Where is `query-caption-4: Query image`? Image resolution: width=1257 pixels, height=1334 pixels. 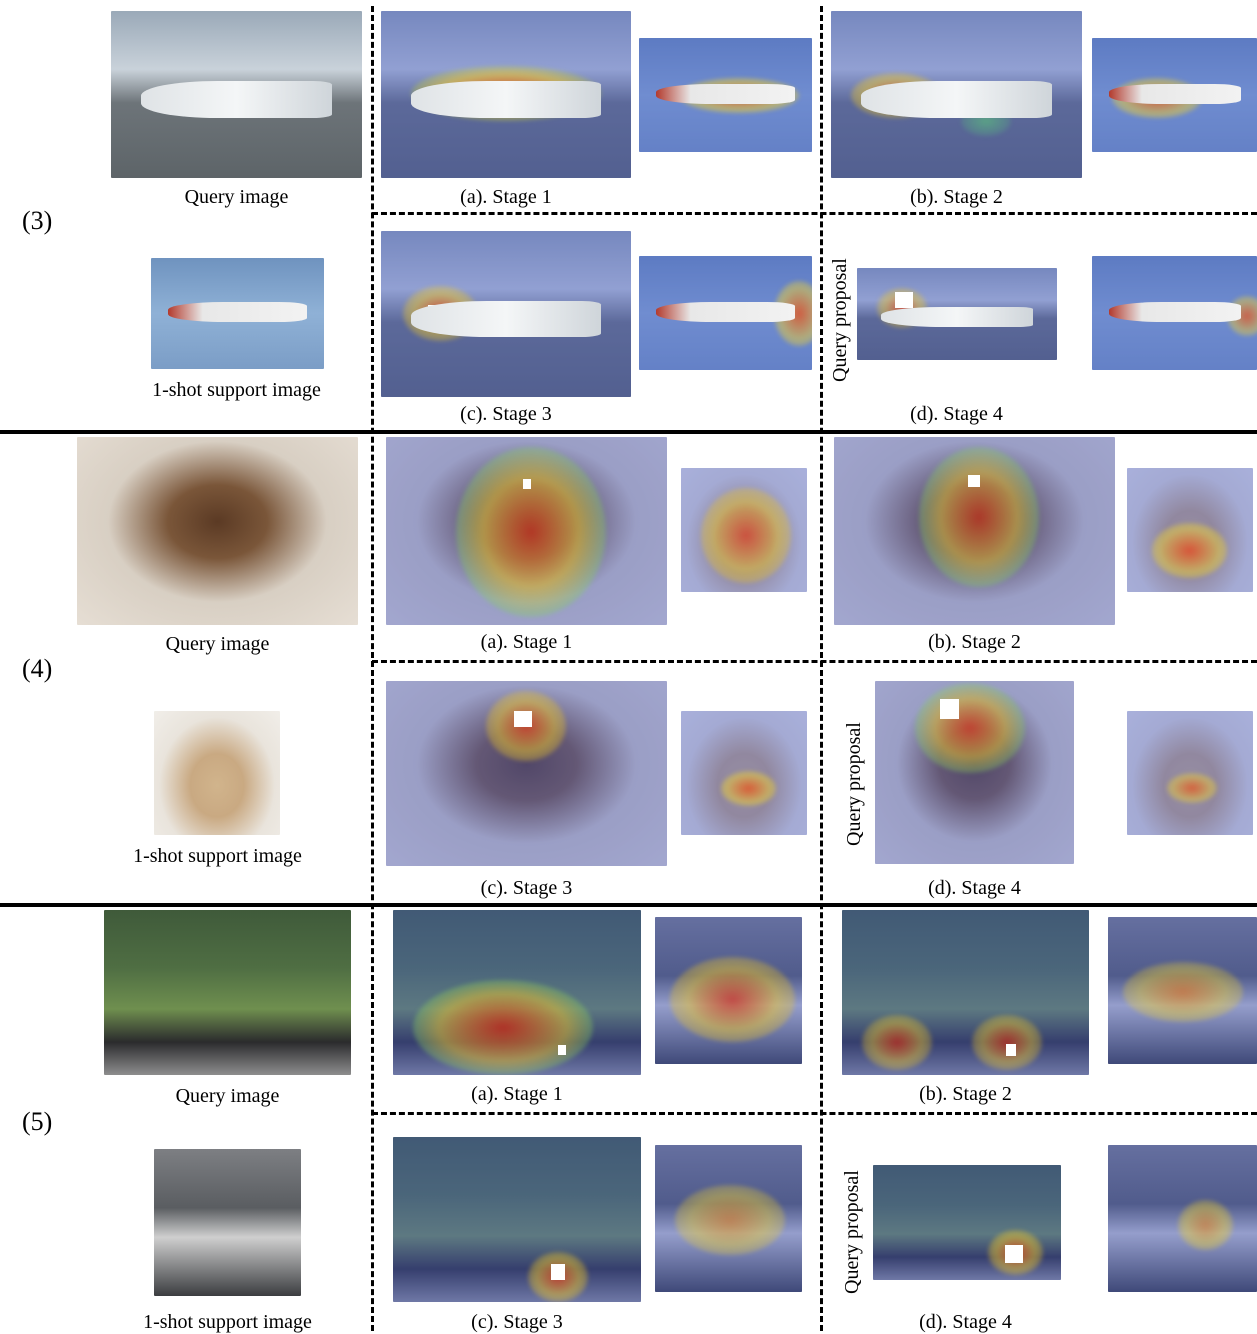 query-caption-4: Query image is located at coordinates (217, 644).